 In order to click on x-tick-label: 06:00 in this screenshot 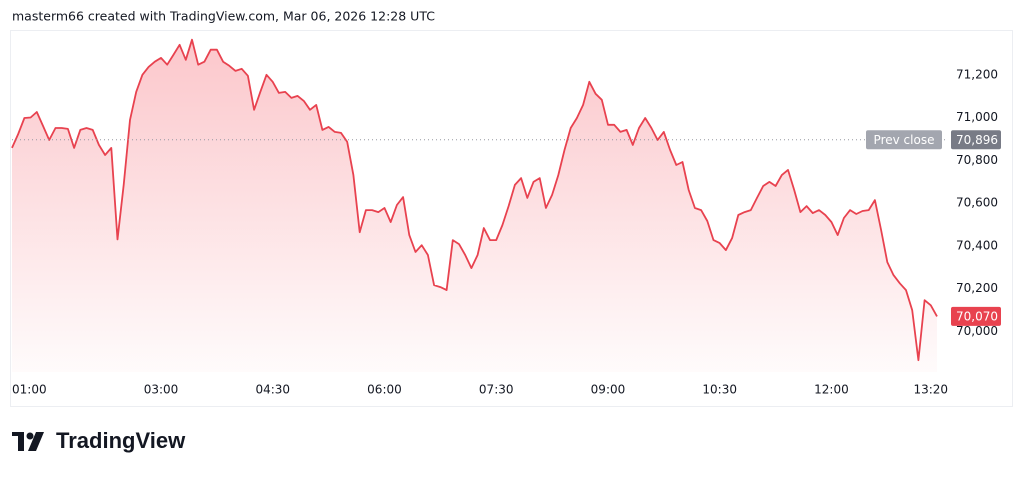, I will do `click(384, 390)`.